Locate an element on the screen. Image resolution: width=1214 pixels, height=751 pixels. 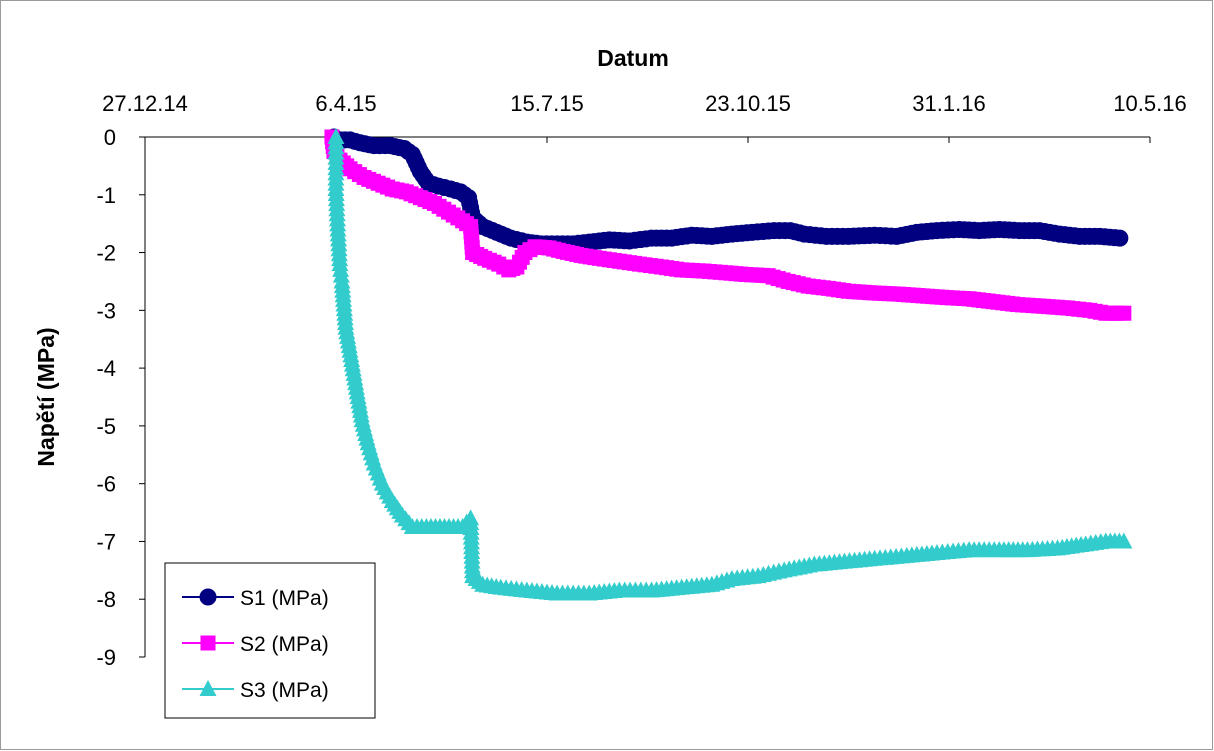
x-tick-label: 15.7.15 is located at coordinates (546, 103).